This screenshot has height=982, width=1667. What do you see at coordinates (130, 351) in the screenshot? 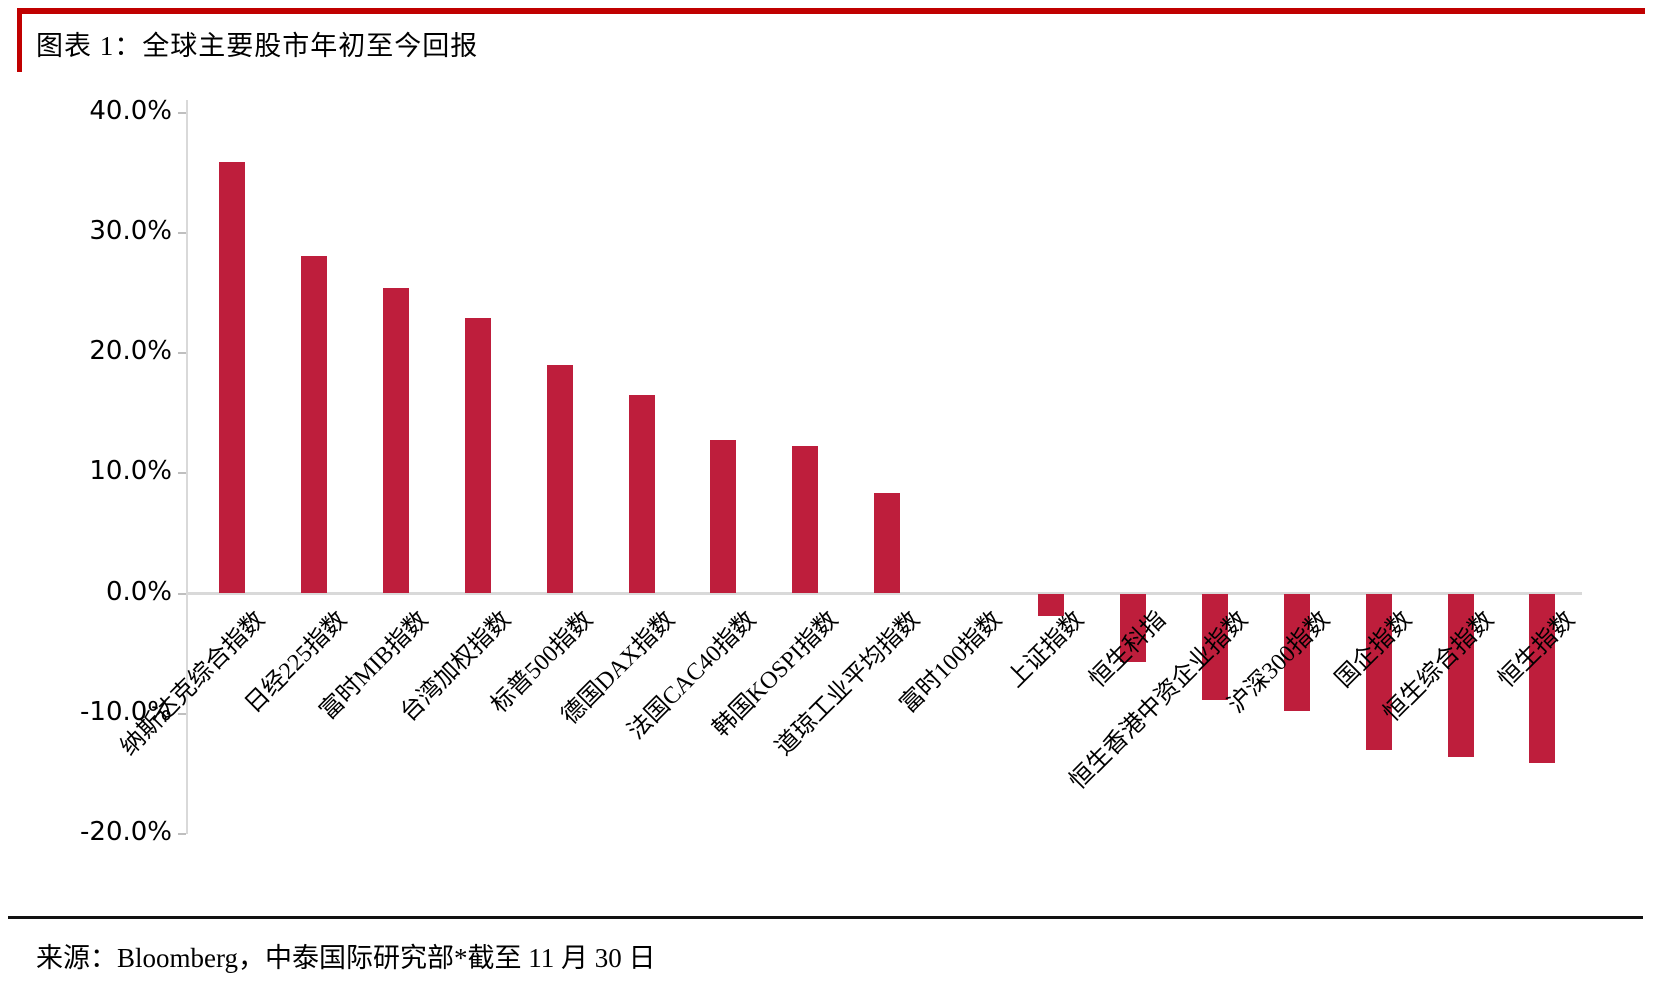
I see `y-axis-tick-label: 20.0%` at bounding box center [130, 351].